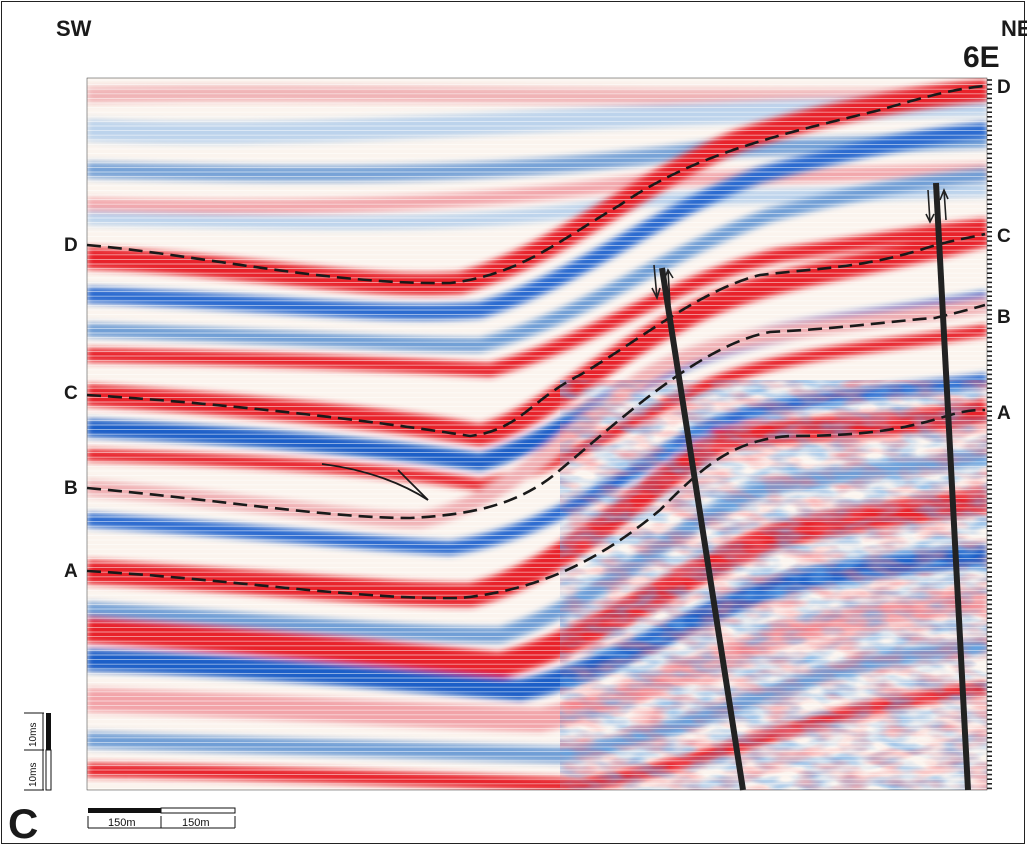 The height and width of the screenshot is (846, 1027). I want to click on horizon-label-left-c: C, so click(71, 393).